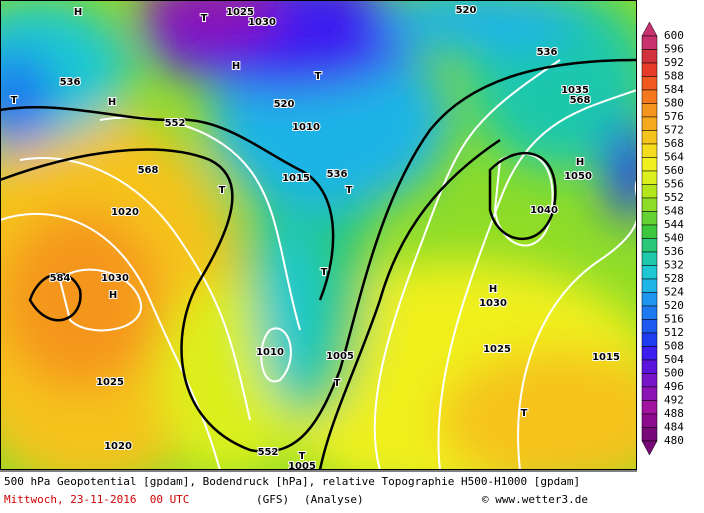  What do you see at coordinates (60, 278) in the screenshot?
I see `geopotential-label: 584` at bounding box center [60, 278].